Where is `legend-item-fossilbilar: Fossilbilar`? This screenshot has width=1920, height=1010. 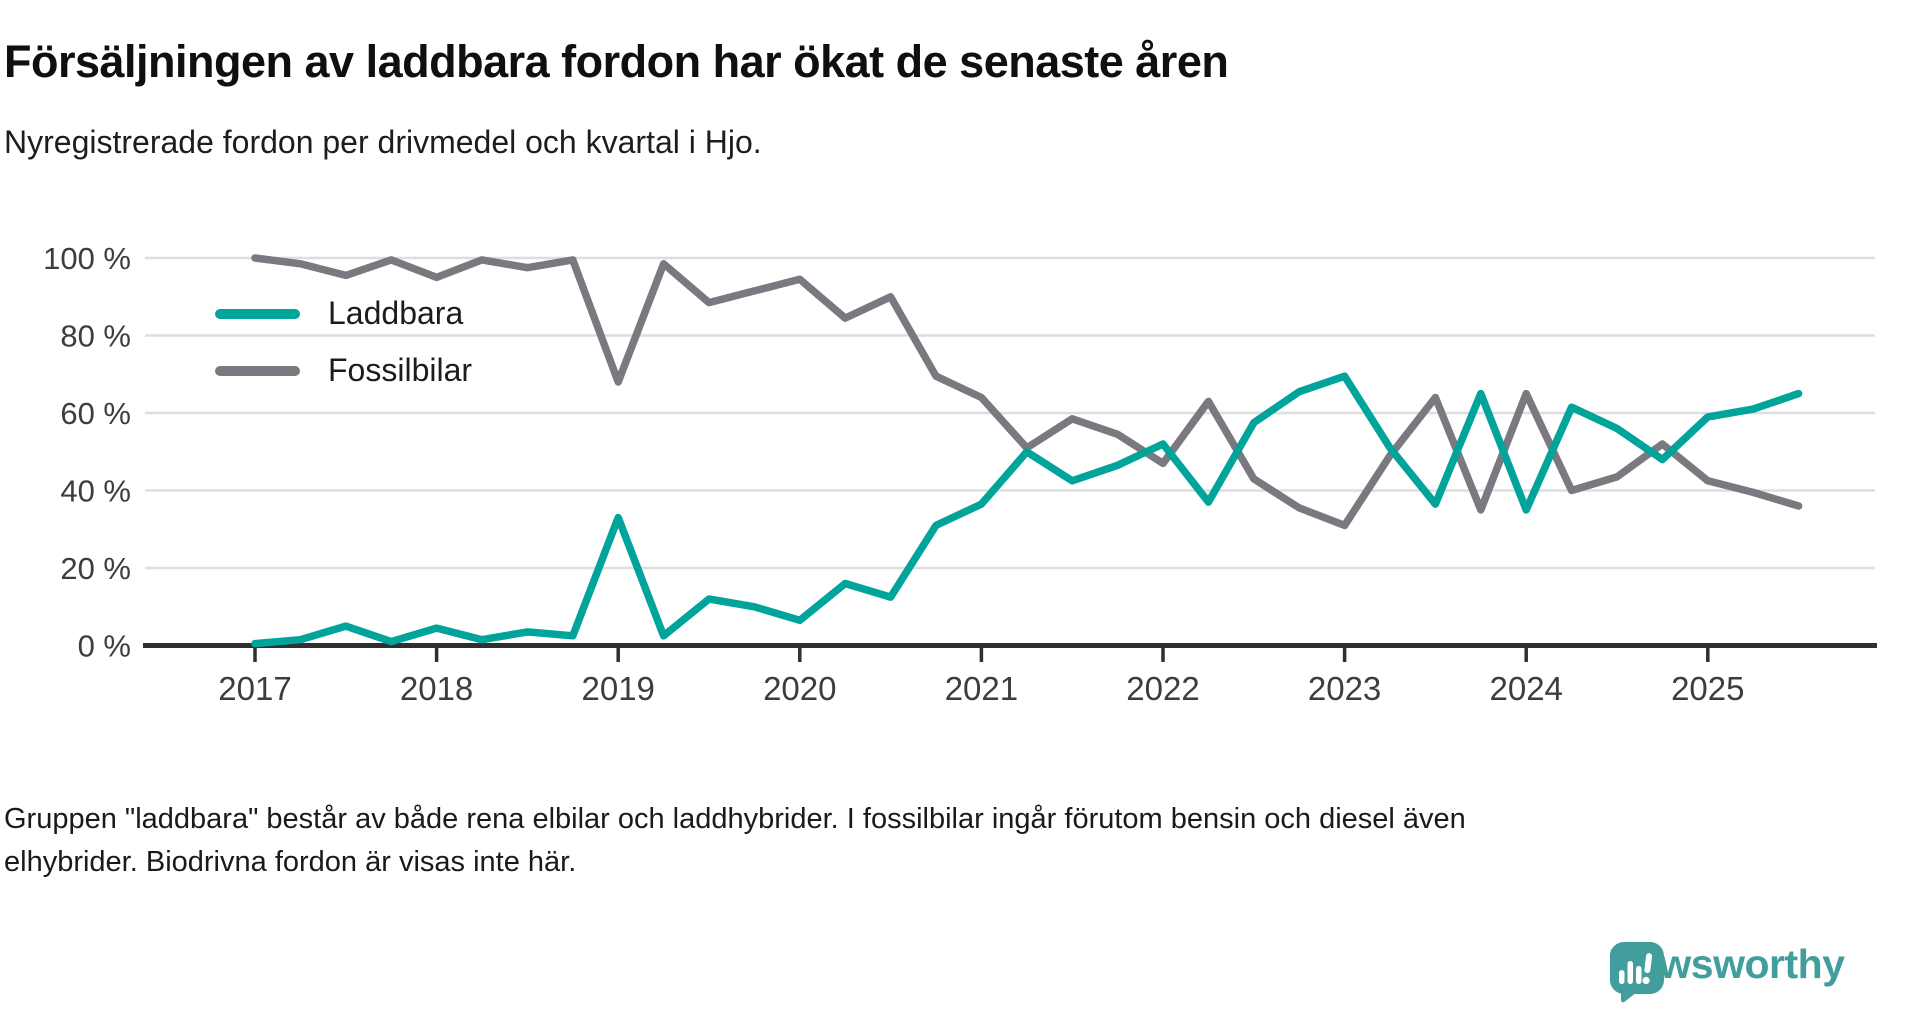 legend-item-fossilbilar: Fossilbilar is located at coordinates (343, 370).